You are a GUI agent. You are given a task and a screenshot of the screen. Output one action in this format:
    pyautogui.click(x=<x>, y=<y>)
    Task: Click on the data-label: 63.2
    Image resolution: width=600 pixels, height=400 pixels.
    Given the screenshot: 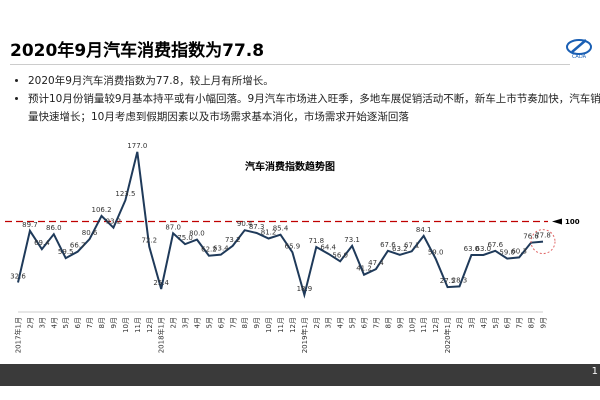 What is the action you would take?
    pyautogui.click(x=400, y=249)
    